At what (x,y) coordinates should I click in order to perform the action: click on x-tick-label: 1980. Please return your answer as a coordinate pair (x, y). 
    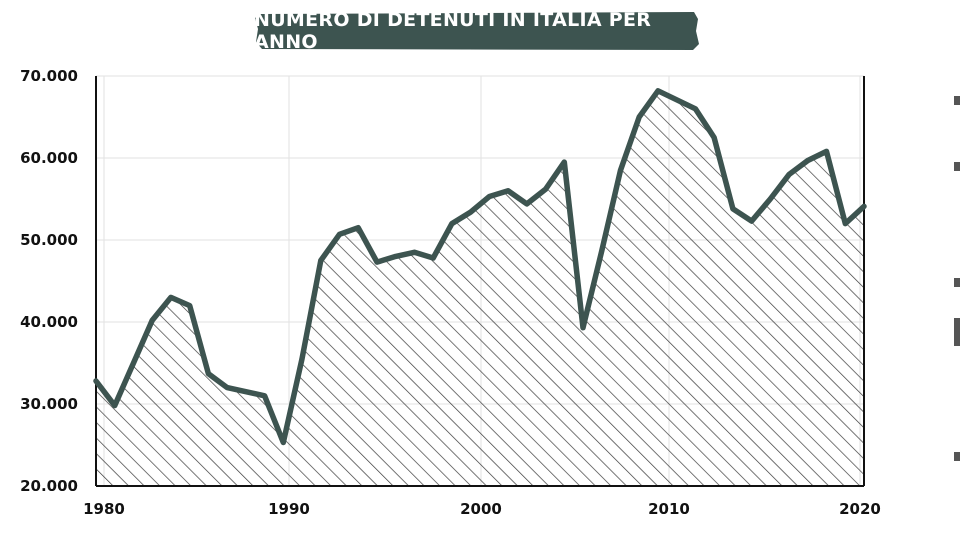
    Looking at the image, I should click on (104, 509).